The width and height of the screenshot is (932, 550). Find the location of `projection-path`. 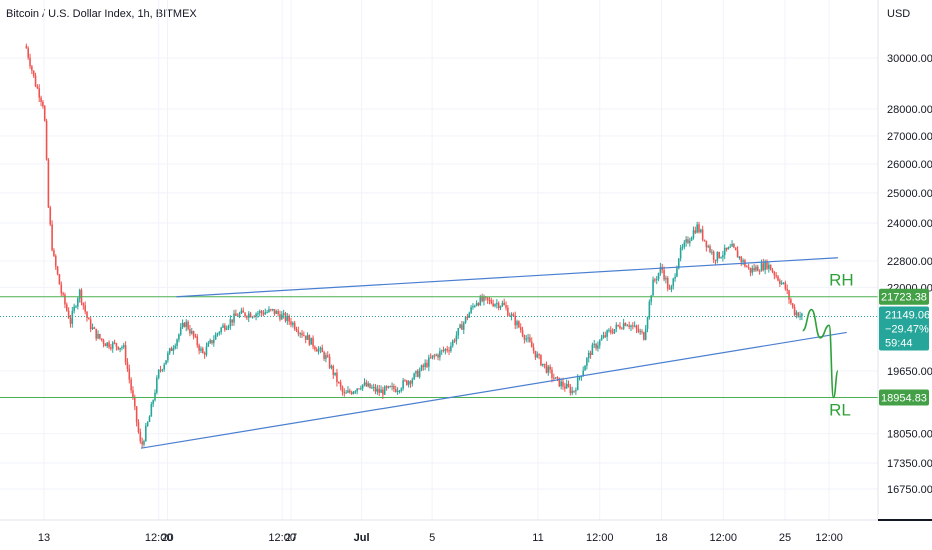

projection-path is located at coordinates (820, 353).